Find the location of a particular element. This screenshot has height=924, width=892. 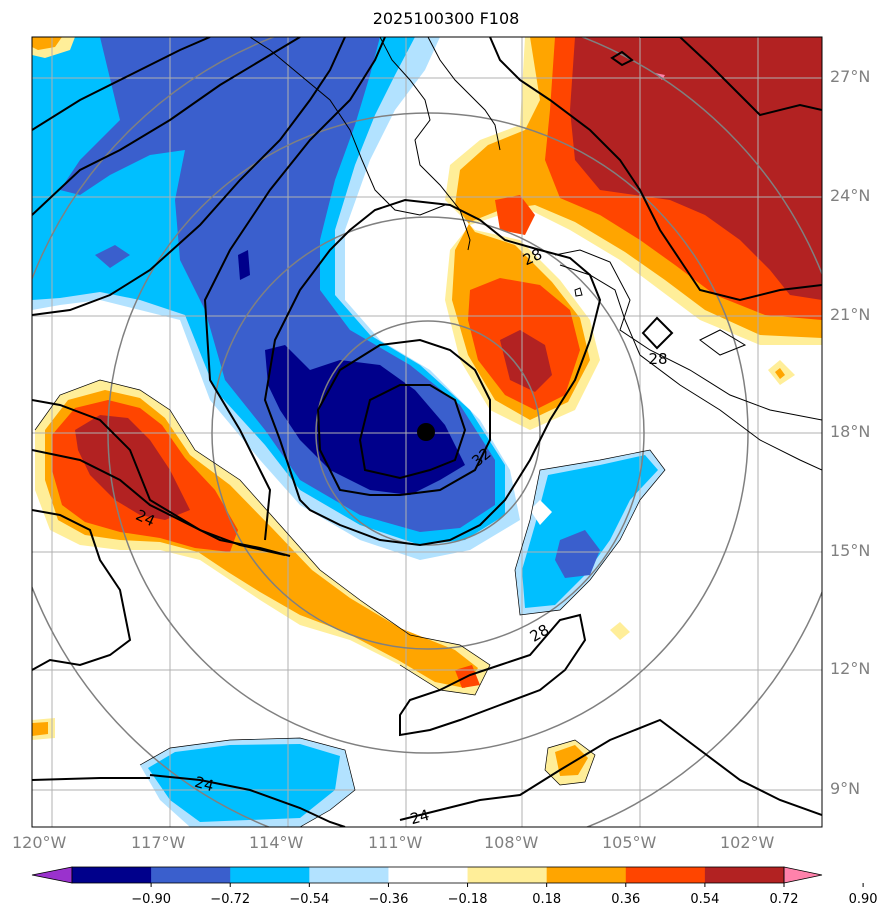

lon-tick: 105°W is located at coordinates (629, 842).